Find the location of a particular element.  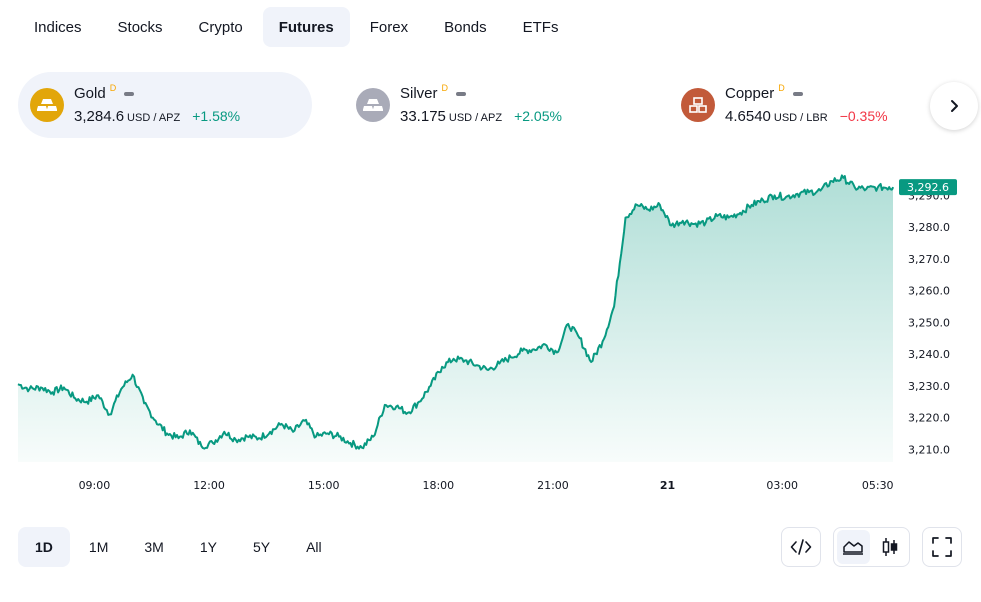

x-axis-tick-label: 09:00 is located at coordinates (95, 485).